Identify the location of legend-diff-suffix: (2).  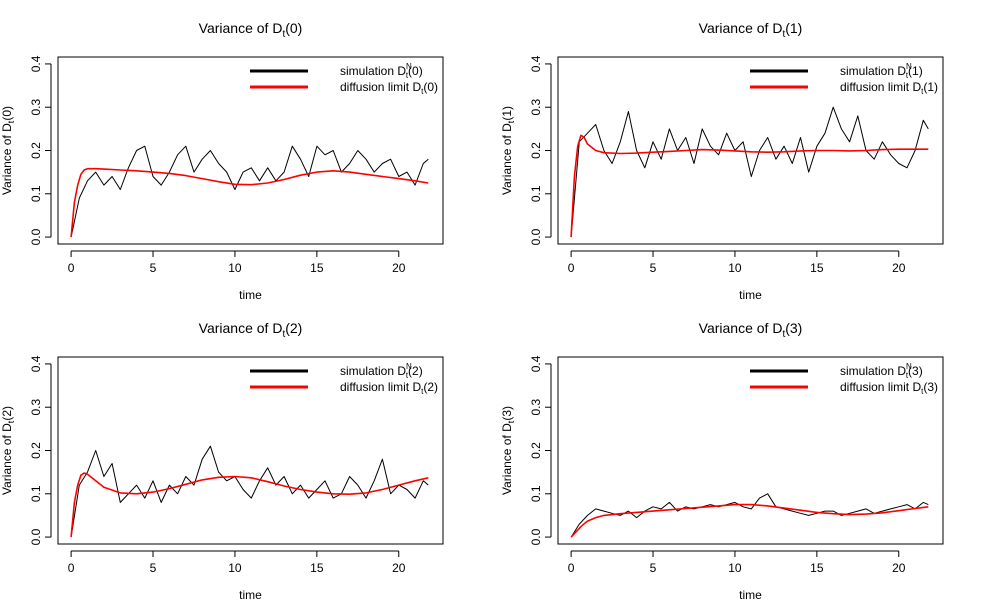
(430, 387).